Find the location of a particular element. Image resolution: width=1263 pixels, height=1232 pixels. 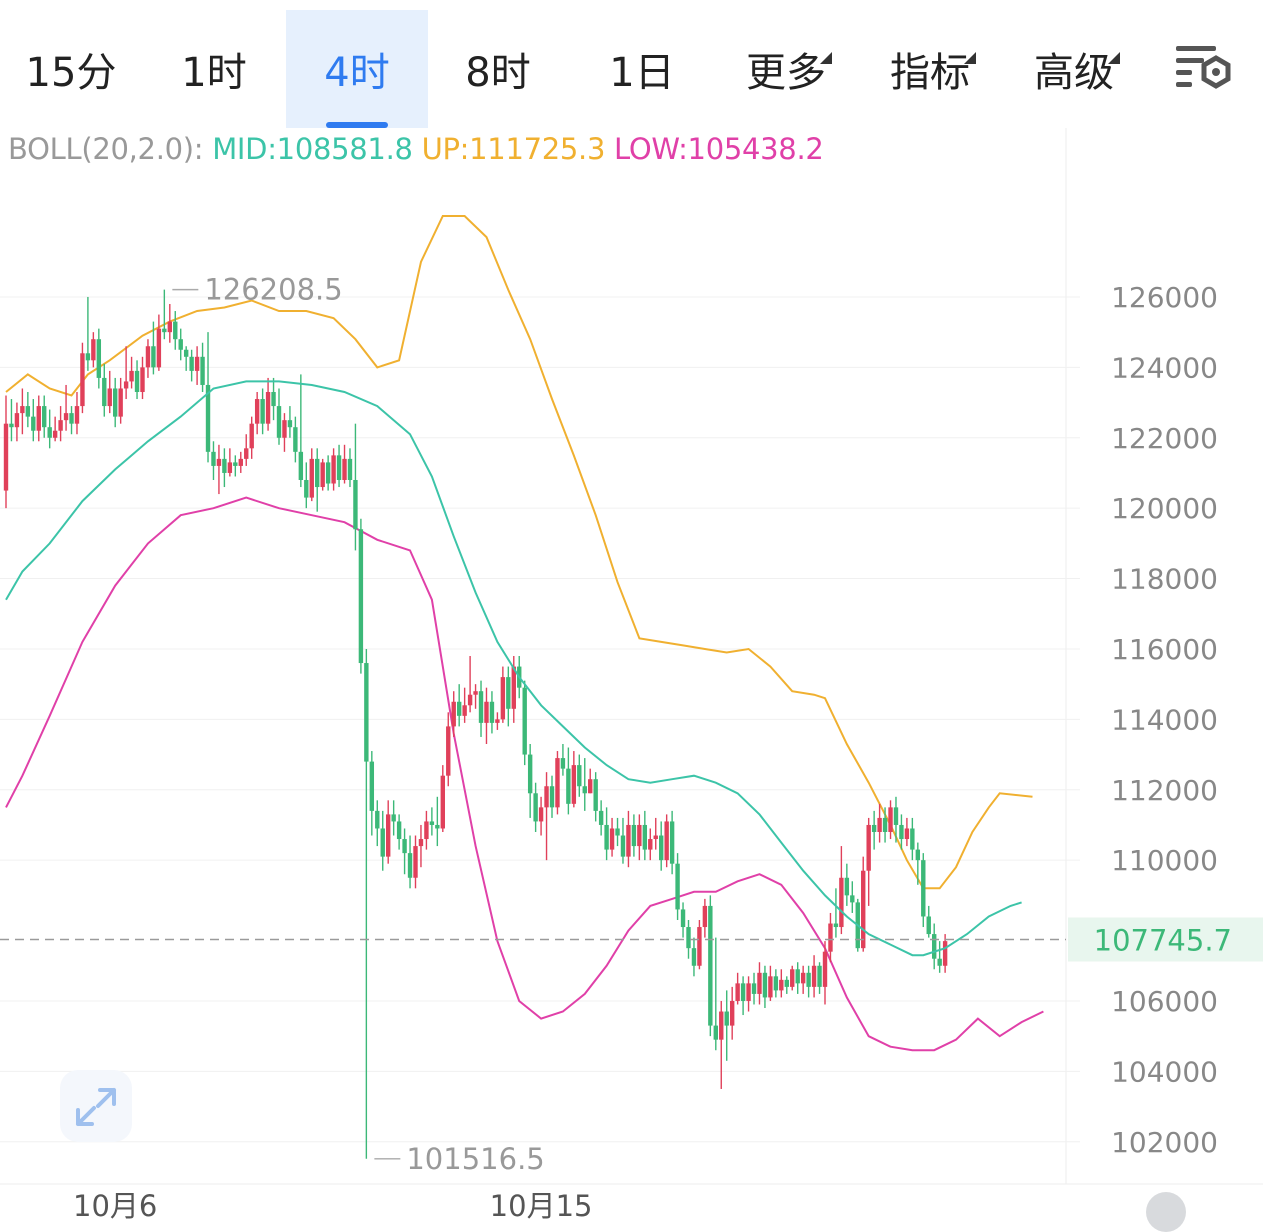

y-tick-label: 110000 is located at coordinates (1164, 860).